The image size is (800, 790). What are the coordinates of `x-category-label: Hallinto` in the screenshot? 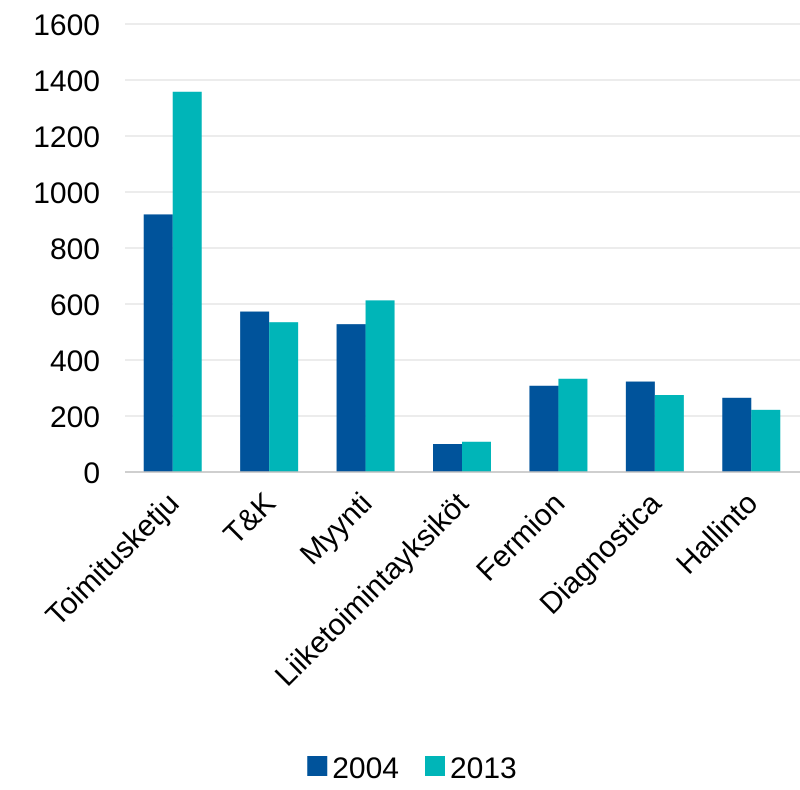 It's located at (717, 534).